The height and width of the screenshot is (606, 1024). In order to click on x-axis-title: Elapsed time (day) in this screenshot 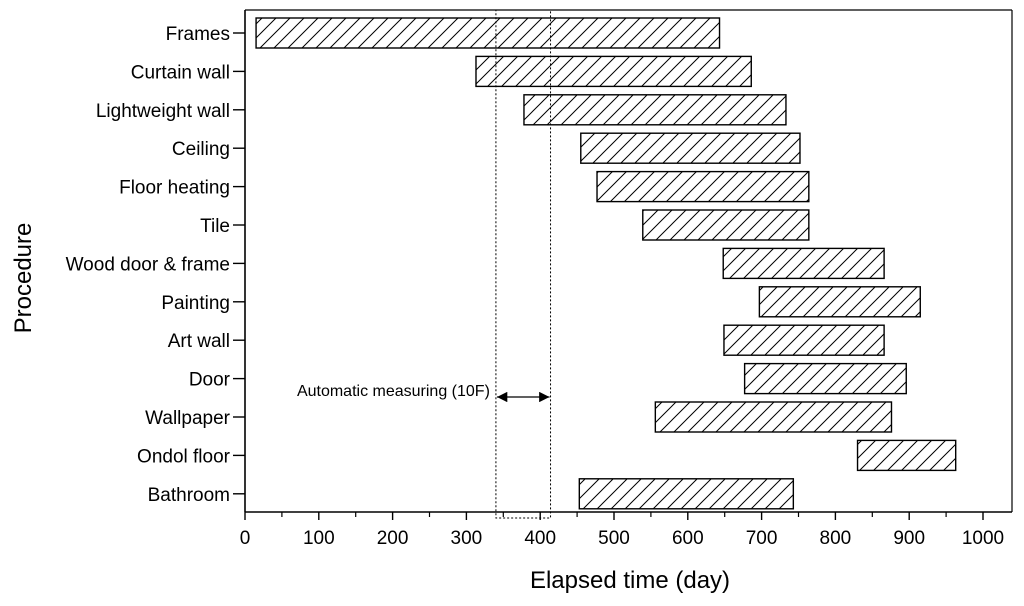, I will do `click(630, 580)`.